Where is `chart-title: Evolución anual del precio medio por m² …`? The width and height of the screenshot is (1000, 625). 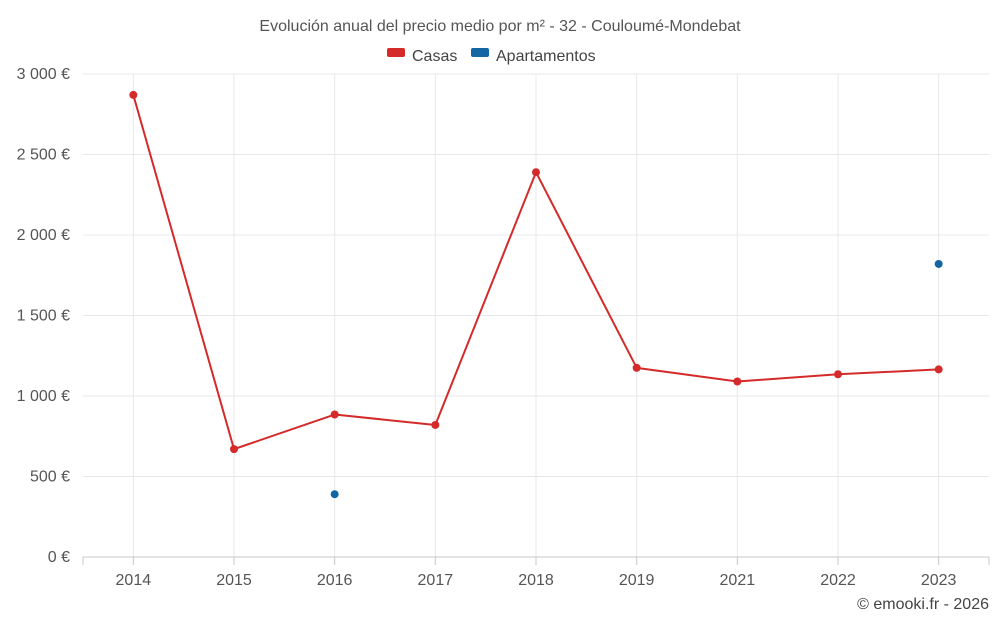
chart-title: Evolución anual del precio medio por m² … is located at coordinates (500, 26).